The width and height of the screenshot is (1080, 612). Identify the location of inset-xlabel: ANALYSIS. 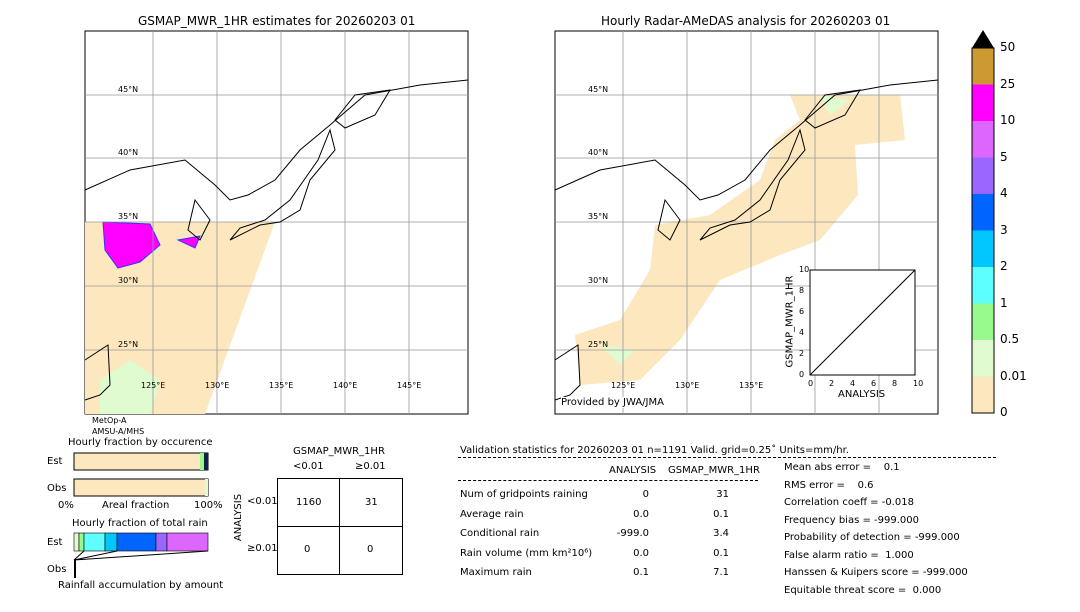
(862, 394).